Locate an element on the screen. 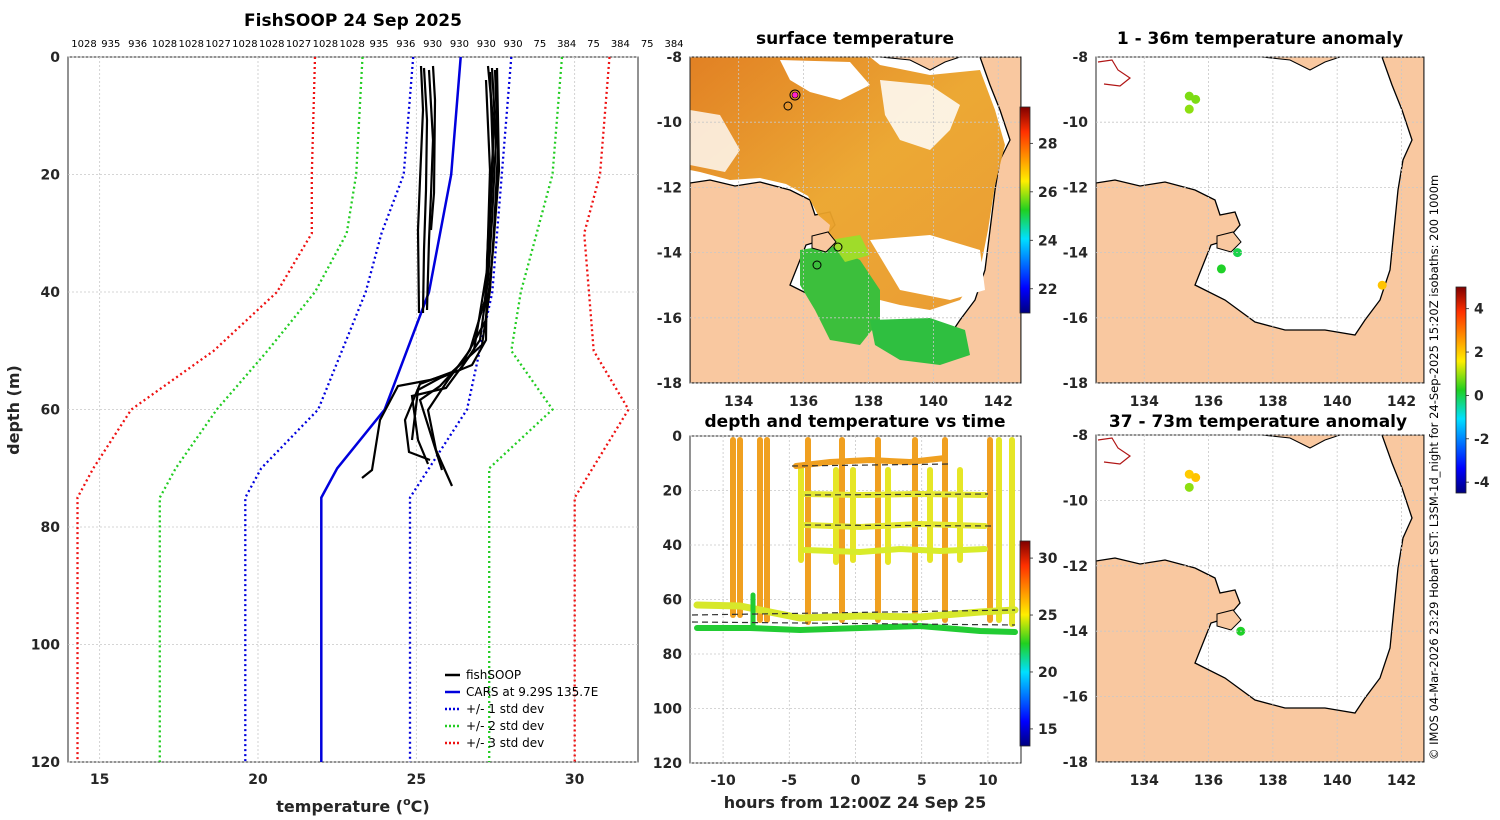 This screenshot has height=820, width=1500. colorbar-label: 15 is located at coordinates (1047, 730).